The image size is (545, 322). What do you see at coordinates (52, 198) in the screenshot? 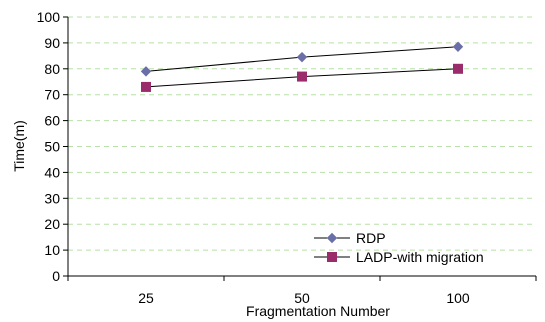
I see `y-tick-label: 30` at bounding box center [52, 198].